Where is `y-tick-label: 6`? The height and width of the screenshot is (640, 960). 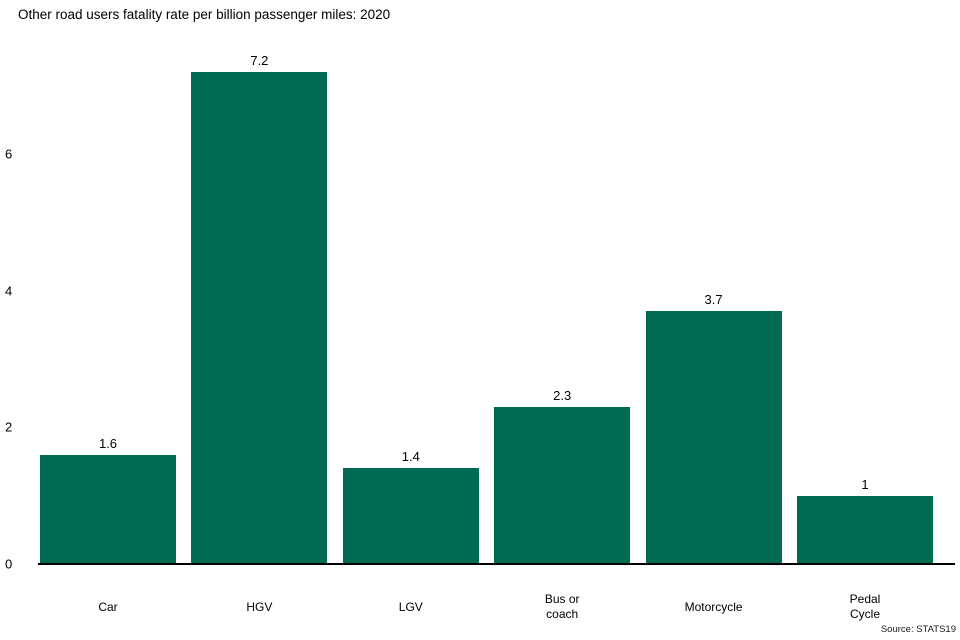 y-tick-label: 6 is located at coordinates (9, 154).